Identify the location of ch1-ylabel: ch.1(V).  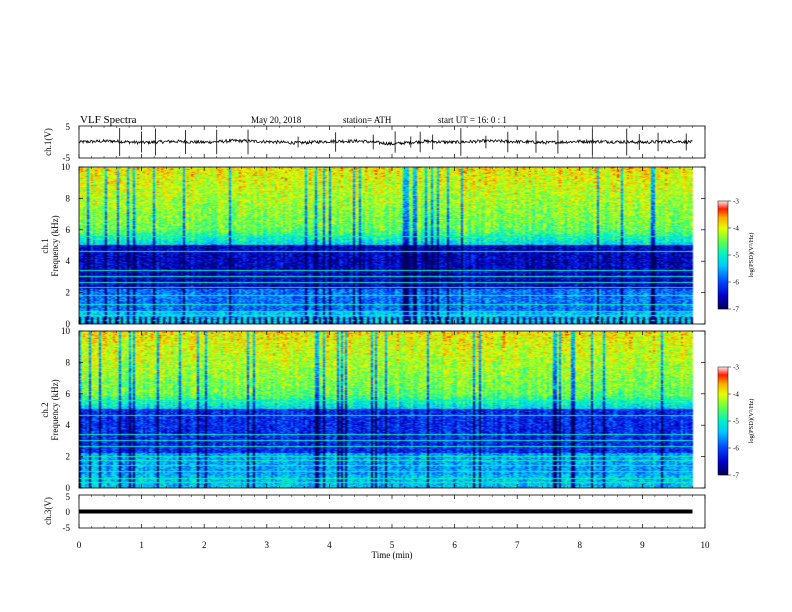
(48, 142).